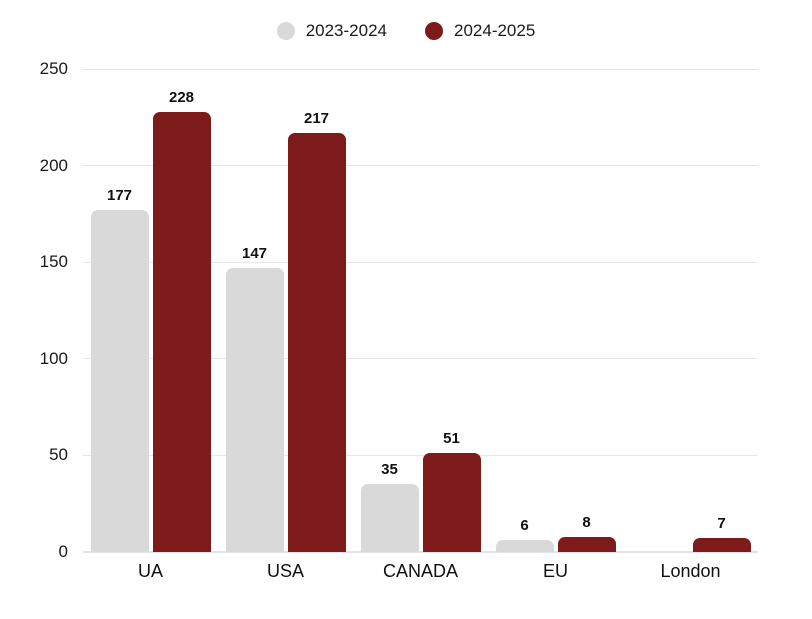 The width and height of the screenshot is (812, 619). I want to click on bar-2024-2025-canada, so click(451, 502).